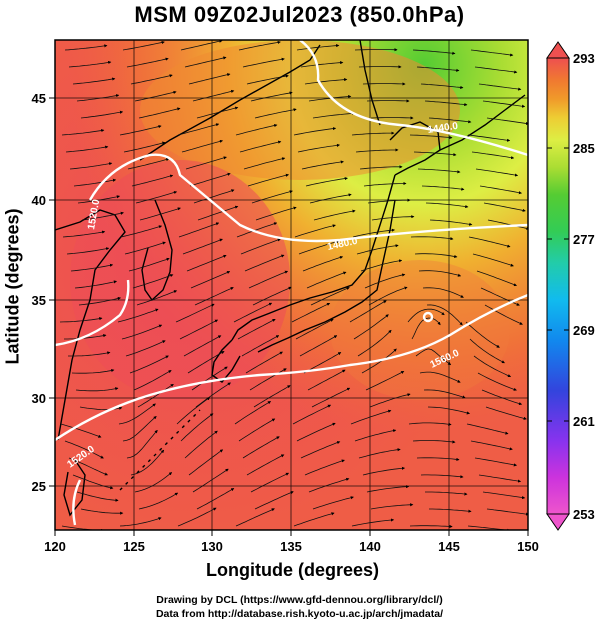  Describe the element at coordinates (584, 239) in the screenshot. I see `colorbar-label: 277` at that location.